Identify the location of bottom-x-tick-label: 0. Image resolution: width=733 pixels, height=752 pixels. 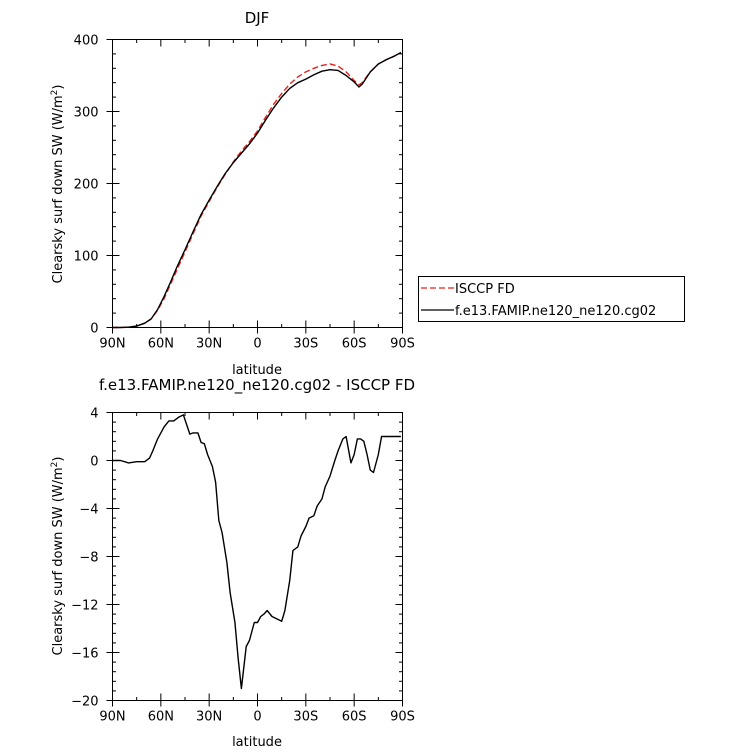
(257, 717).